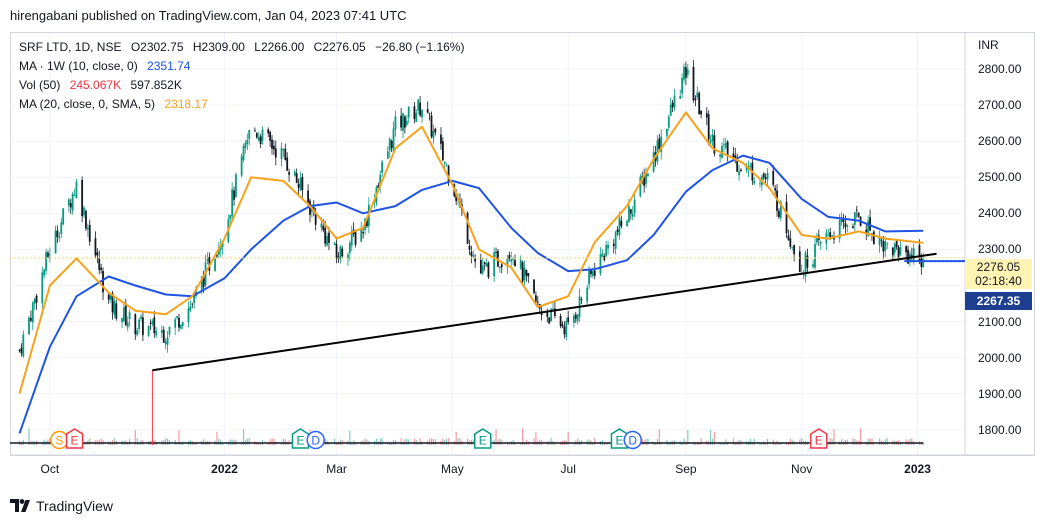  What do you see at coordinates (224, 469) in the screenshot?
I see `time-tick-label: 2022` at bounding box center [224, 469].